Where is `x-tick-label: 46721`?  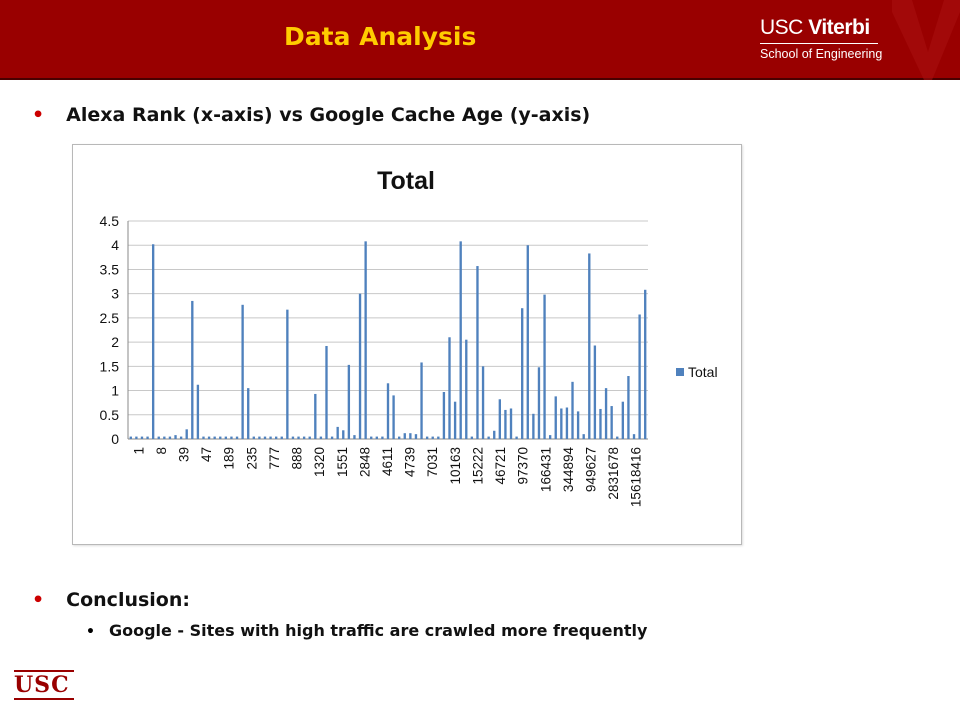 x-tick-label: 46721 is located at coordinates (500, 466).